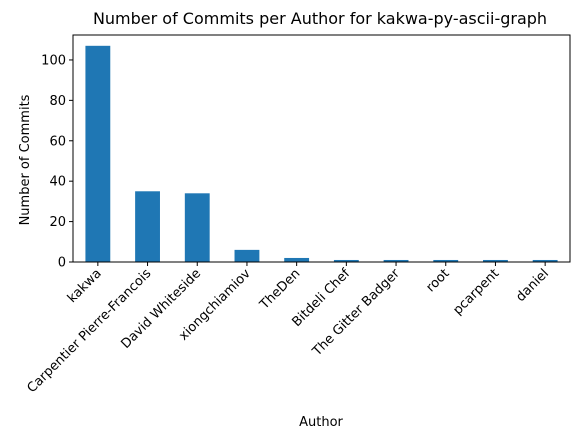  I want to click on x-tick-label: pcarpent, so click(476, 292).